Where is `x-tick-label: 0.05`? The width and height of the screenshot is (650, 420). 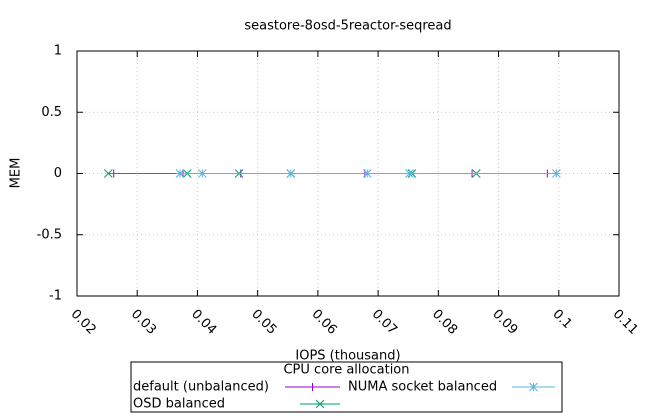 x-tick-label: 0.05 is located at coordinates (263, 322).